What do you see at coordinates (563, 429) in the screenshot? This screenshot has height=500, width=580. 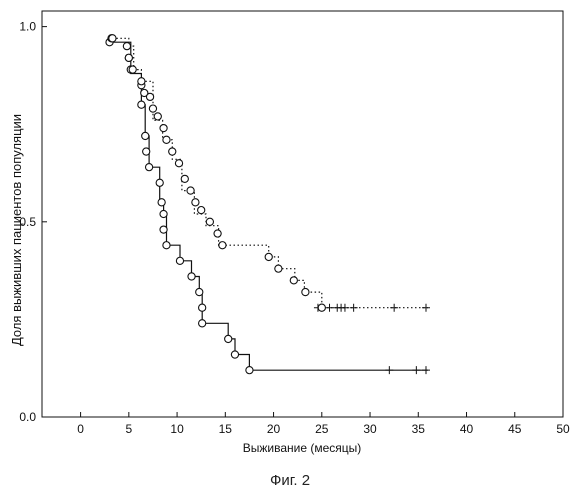 I see `x-tick-label: 50` at bounding box center [563, 429].